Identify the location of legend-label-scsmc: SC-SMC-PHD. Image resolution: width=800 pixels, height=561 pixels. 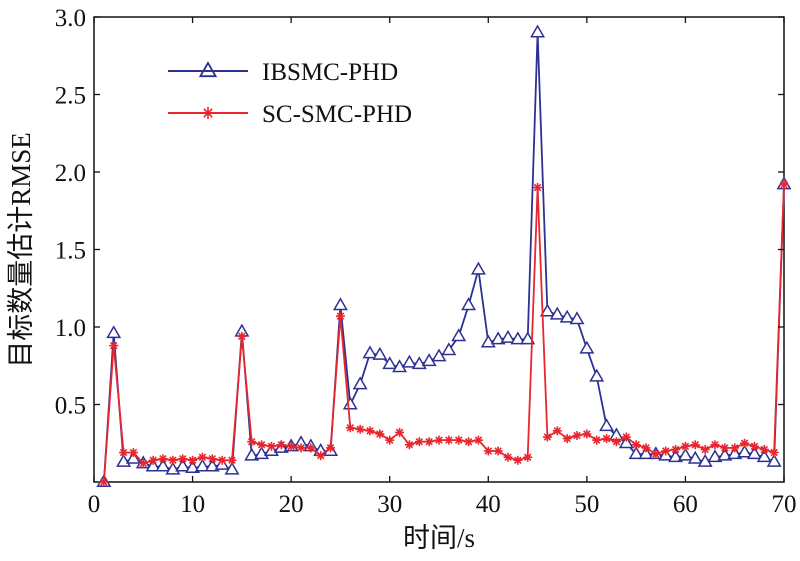
(337, 114).